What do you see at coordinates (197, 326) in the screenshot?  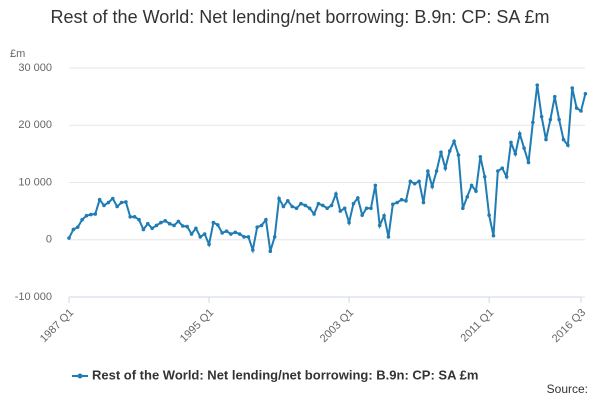 I see `x-tick-label: 1995 Q1` at bounding box center [197, 326].